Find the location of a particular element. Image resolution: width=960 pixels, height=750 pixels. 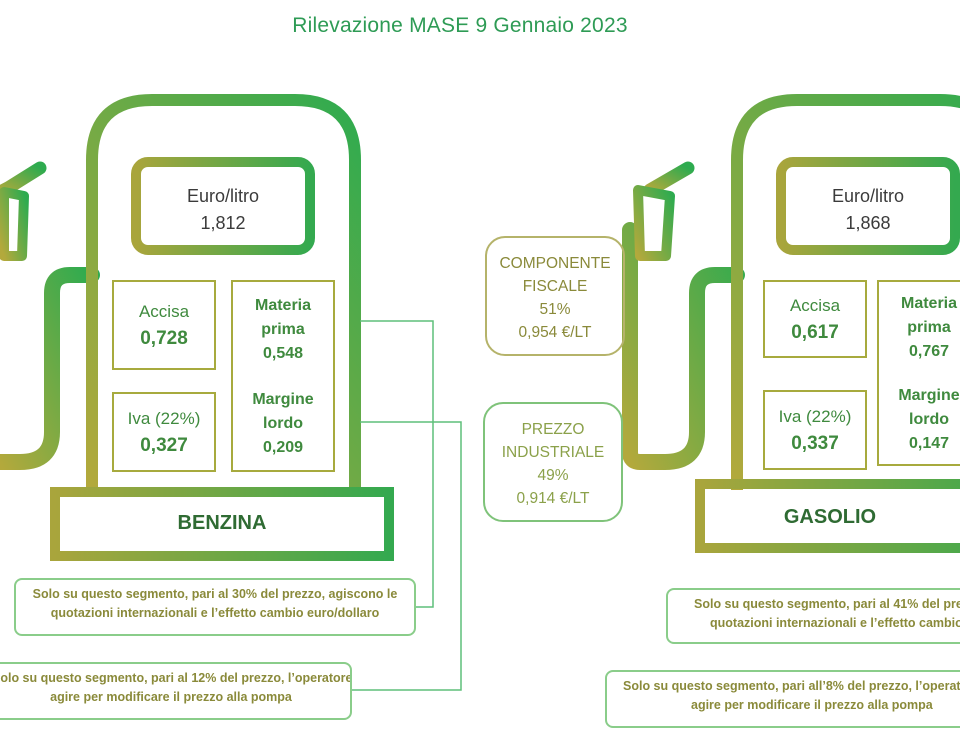

gasolio-margine-label-2: lordo is located at coordinates (929, 419).